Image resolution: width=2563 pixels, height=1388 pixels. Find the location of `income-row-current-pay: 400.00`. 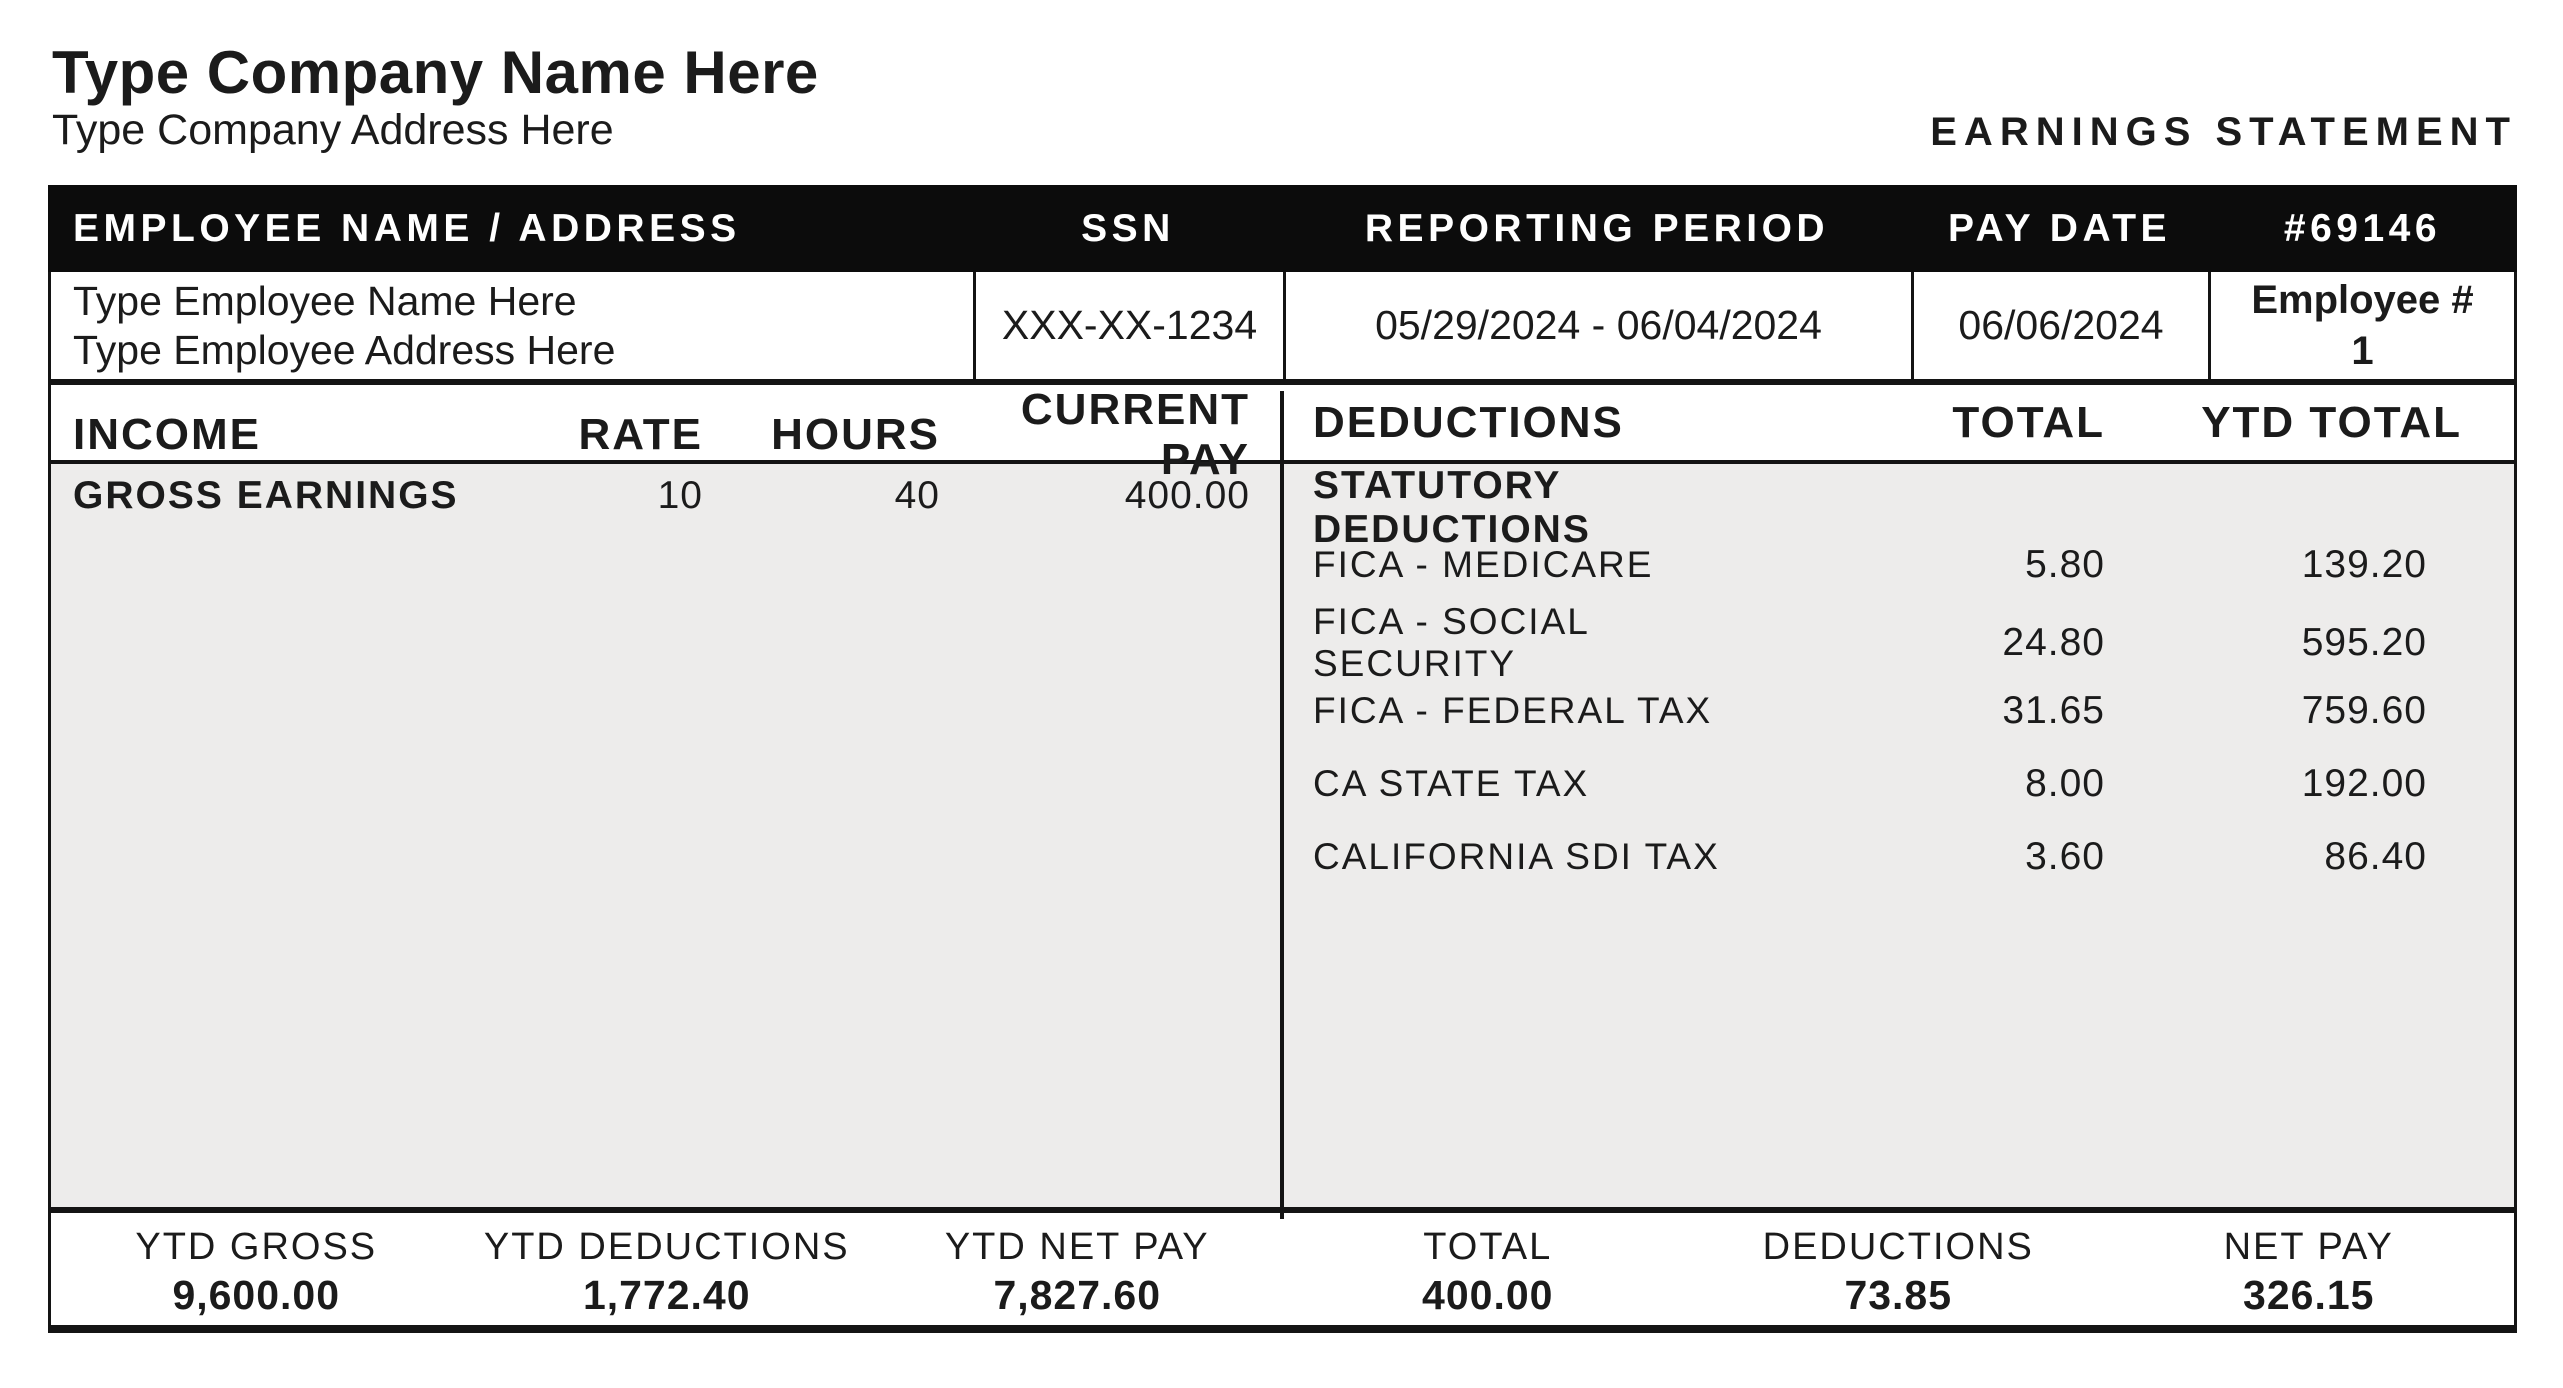

income-row-current-pay: 400.00 is located at coordinates (1187, 495).